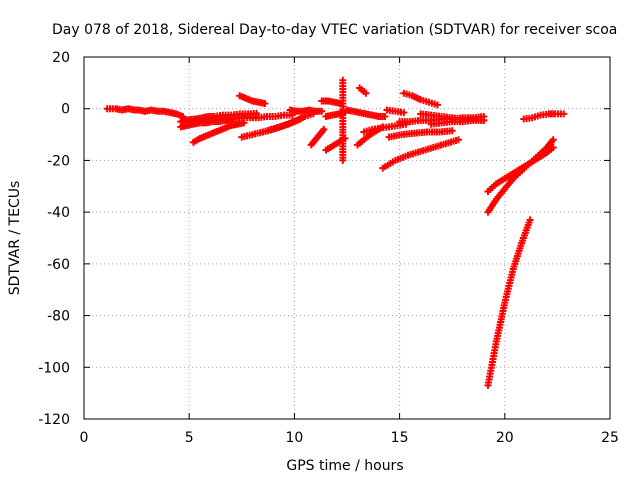 The width and height of the screenshot is (640, 480). I want to click on series-P, so click(363, 90).